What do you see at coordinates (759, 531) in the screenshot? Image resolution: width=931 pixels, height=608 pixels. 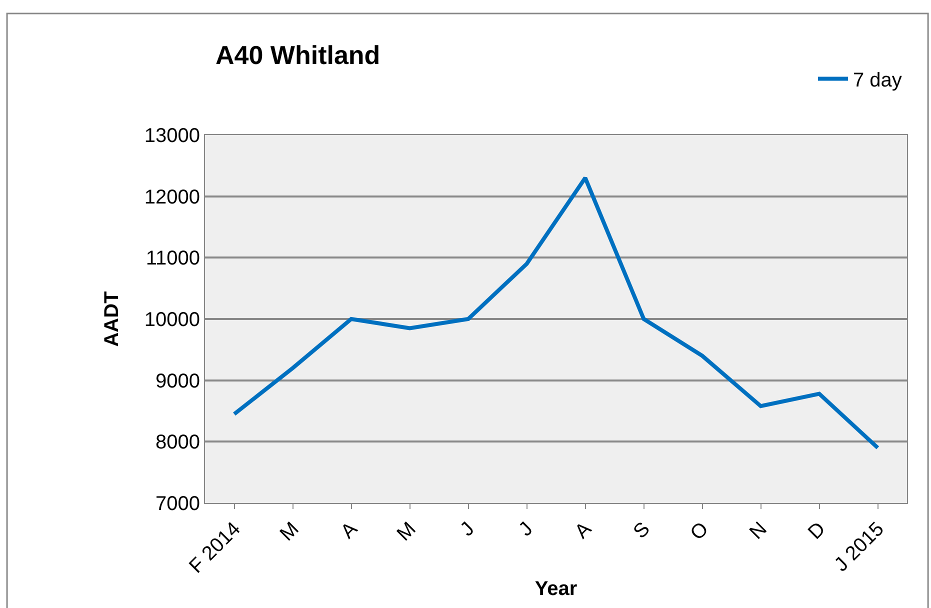 I see `x-tick-label: N` at bounding box center [759, 531].